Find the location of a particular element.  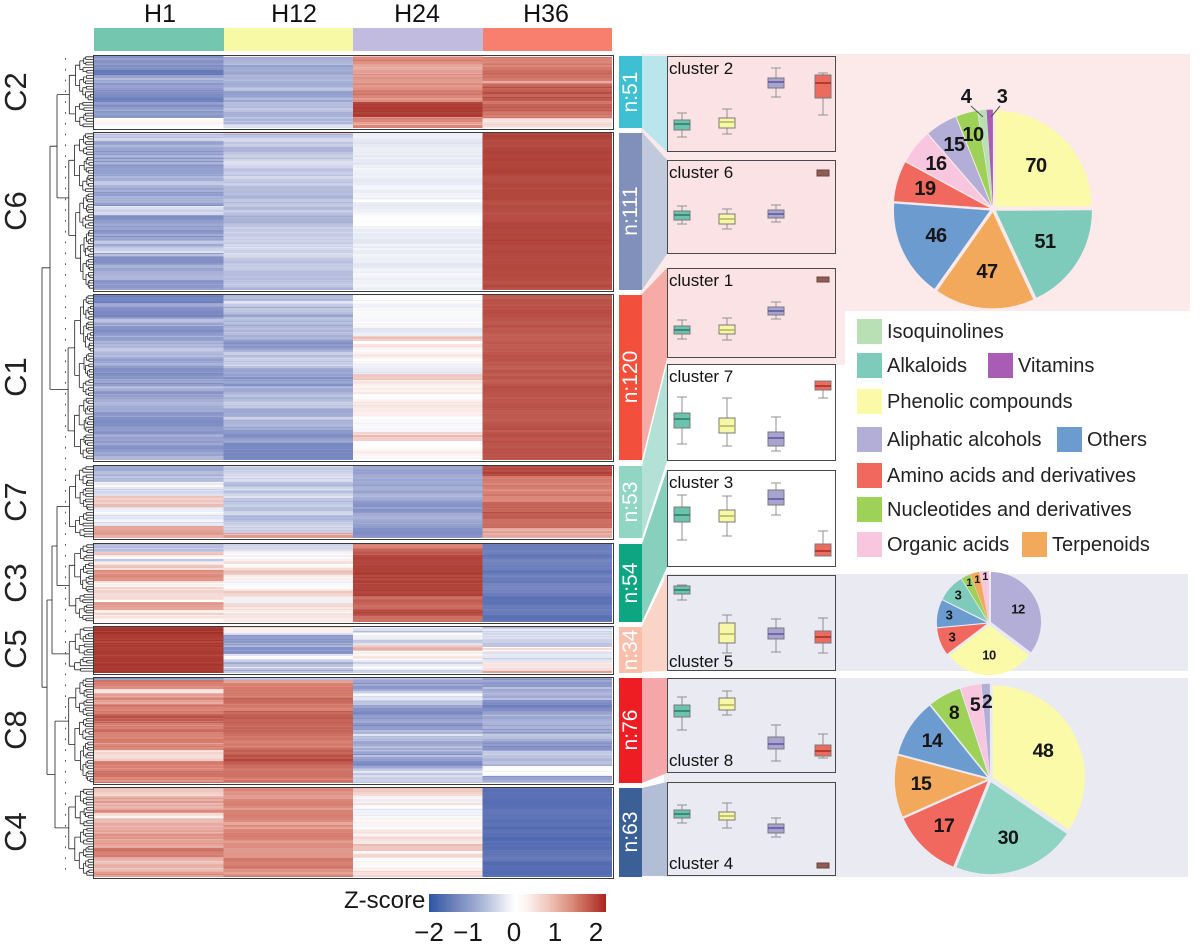

svg-text: 19 is located at coordinates (925, 189).